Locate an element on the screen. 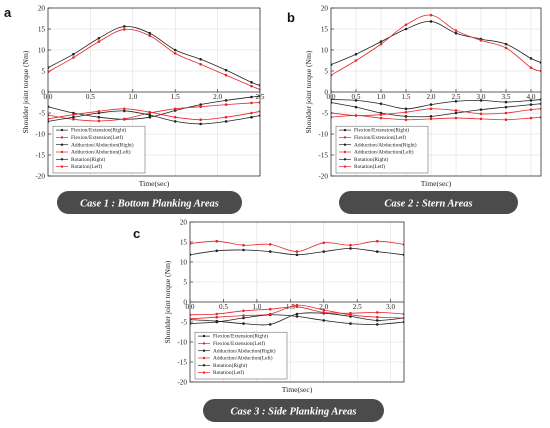 This screenshot has height=428, width=550. x-tick-label: 3.5 is located at coordinates (506, 97).